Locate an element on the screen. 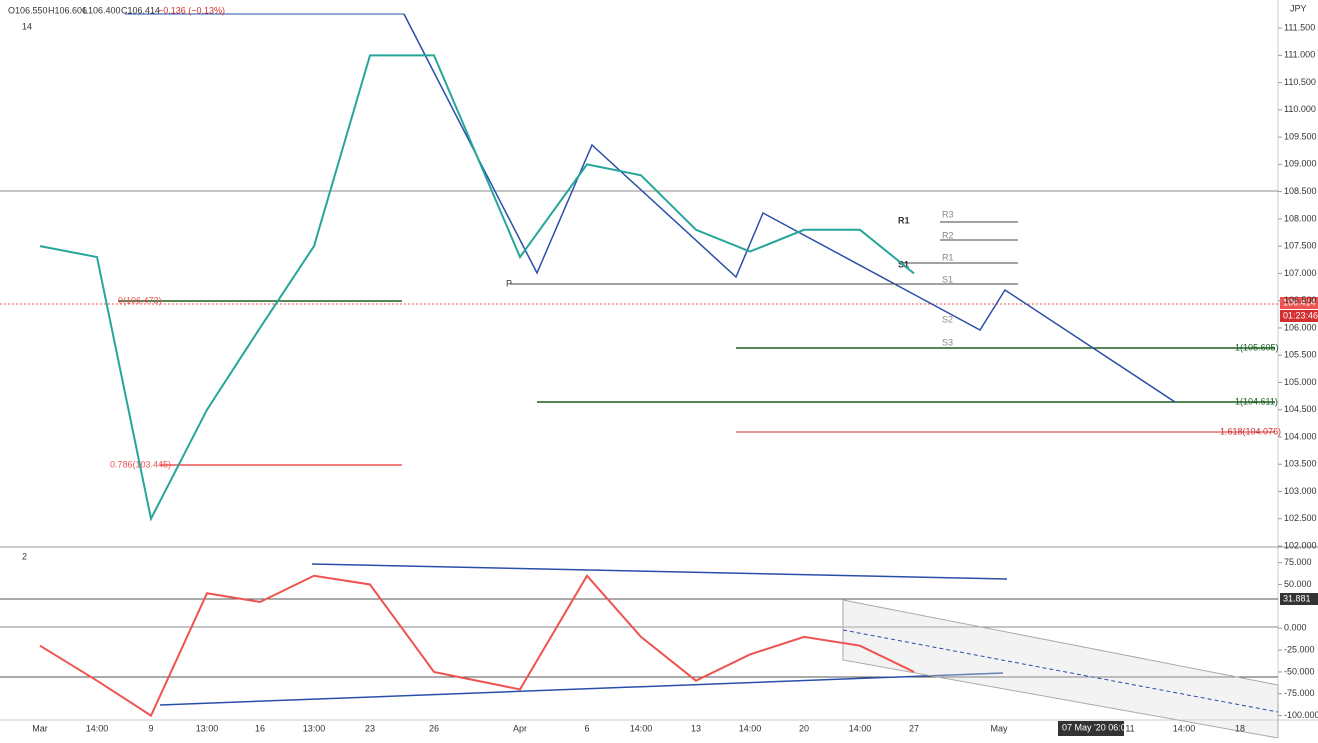  x-tick-label: 13 is located at coordinates (696, 728).